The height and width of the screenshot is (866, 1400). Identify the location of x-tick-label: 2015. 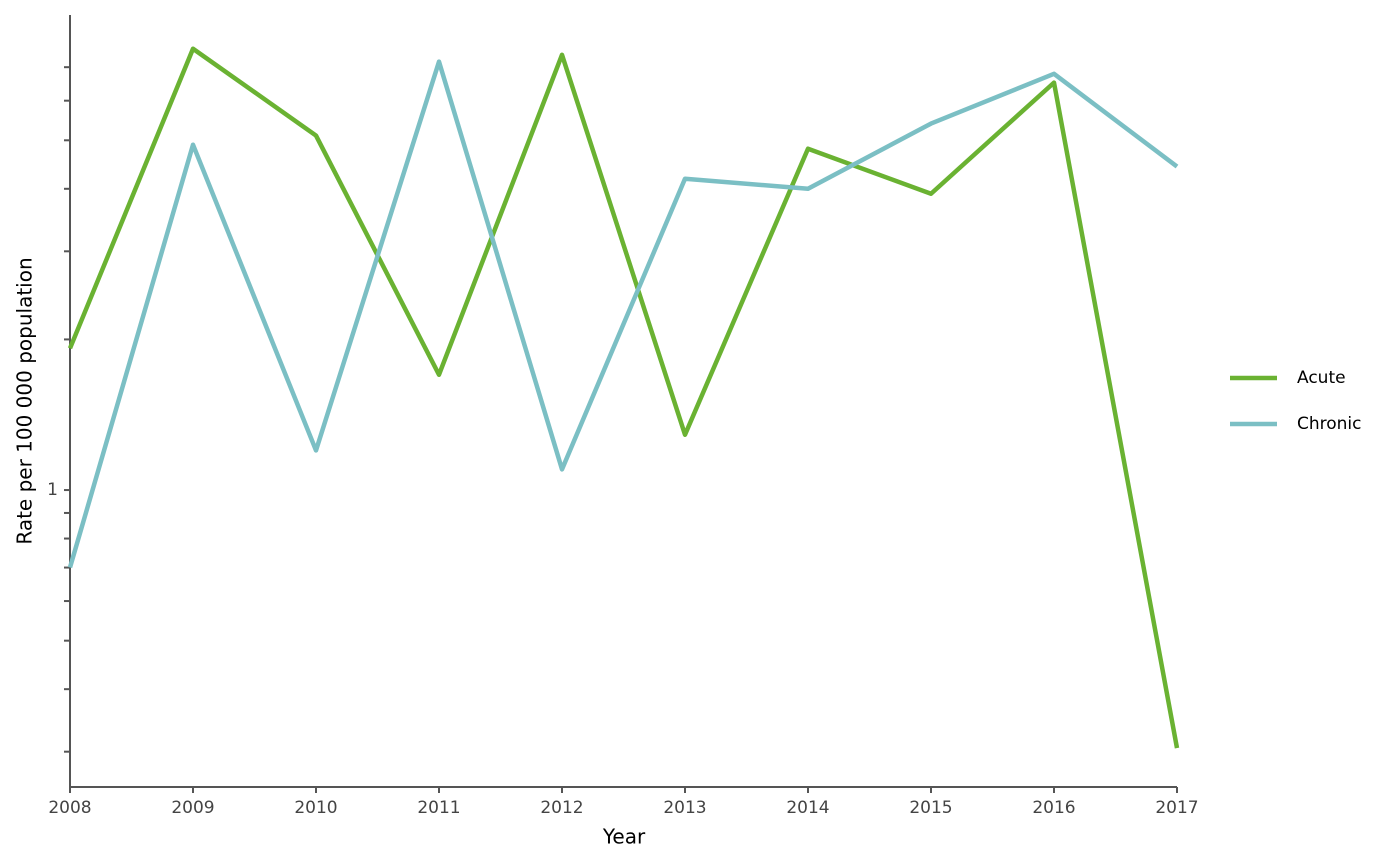
(930, 808).